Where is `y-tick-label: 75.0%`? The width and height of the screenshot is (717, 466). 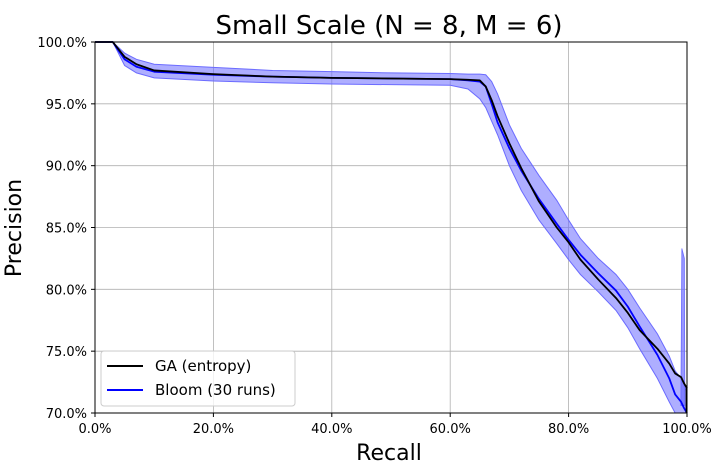 y-tick-label: 75.0% is located at coordinates (66, 352).